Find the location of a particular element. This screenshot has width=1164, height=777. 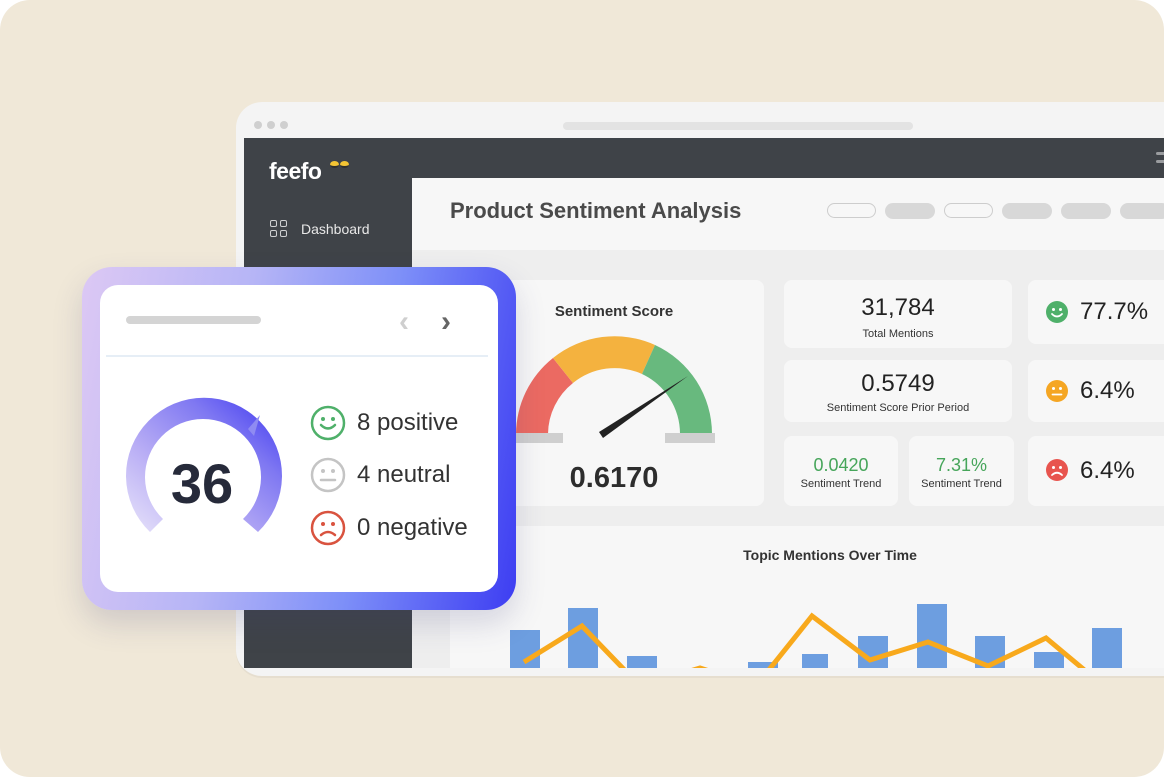

filter-pills is located at coordinates (995, 211).